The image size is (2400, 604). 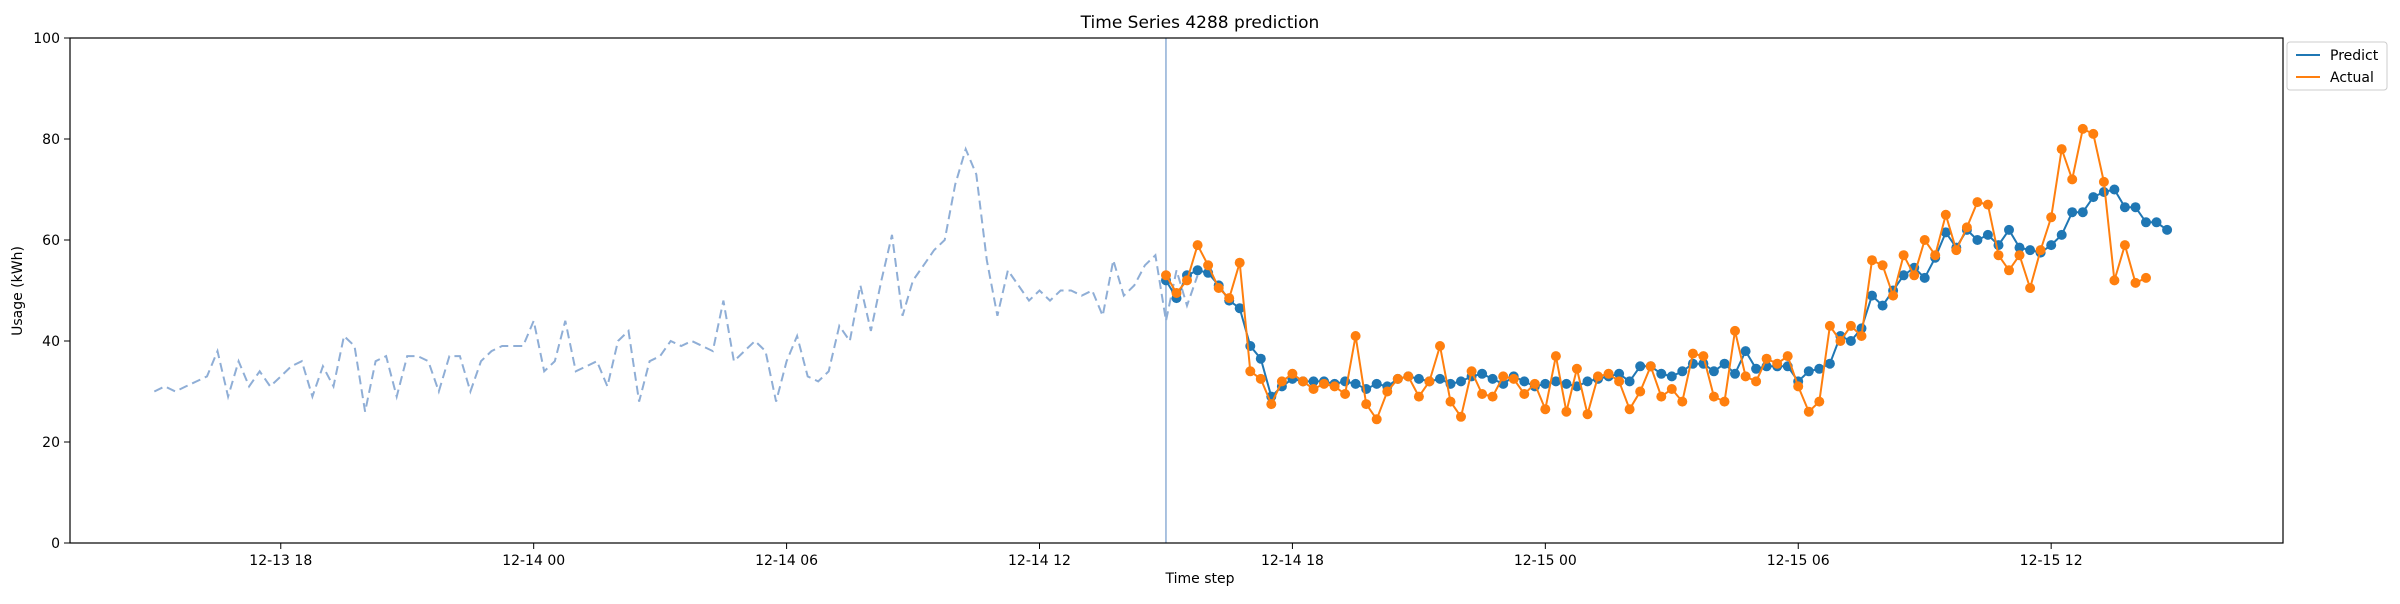 I want to click on x-tick-label: 12-13 18, so click(x=280, y=561).